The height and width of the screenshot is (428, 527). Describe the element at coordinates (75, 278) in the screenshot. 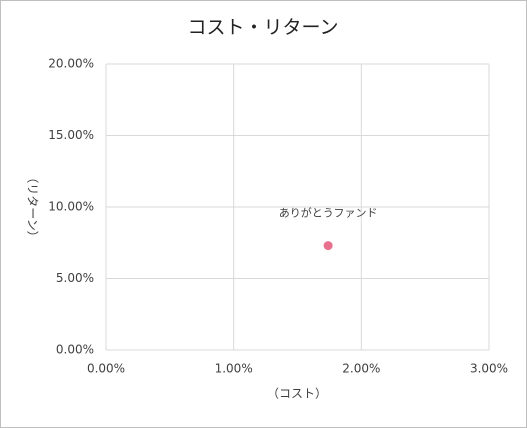

I see `y-tick-label: 5.00%` at that location.